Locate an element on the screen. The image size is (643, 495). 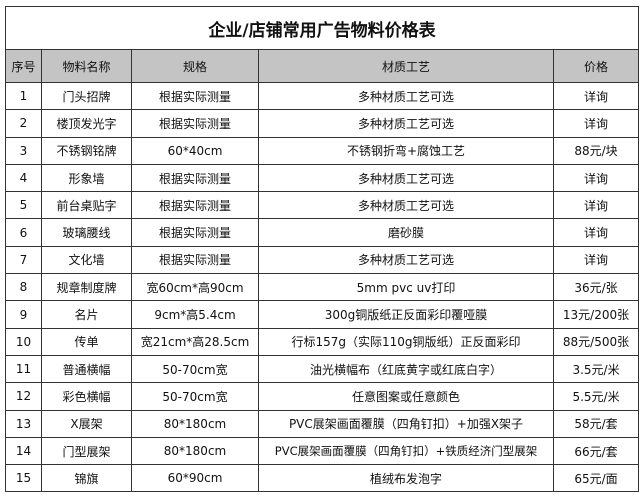
header-col-price: 价格 is located at coordinates (596, 66).